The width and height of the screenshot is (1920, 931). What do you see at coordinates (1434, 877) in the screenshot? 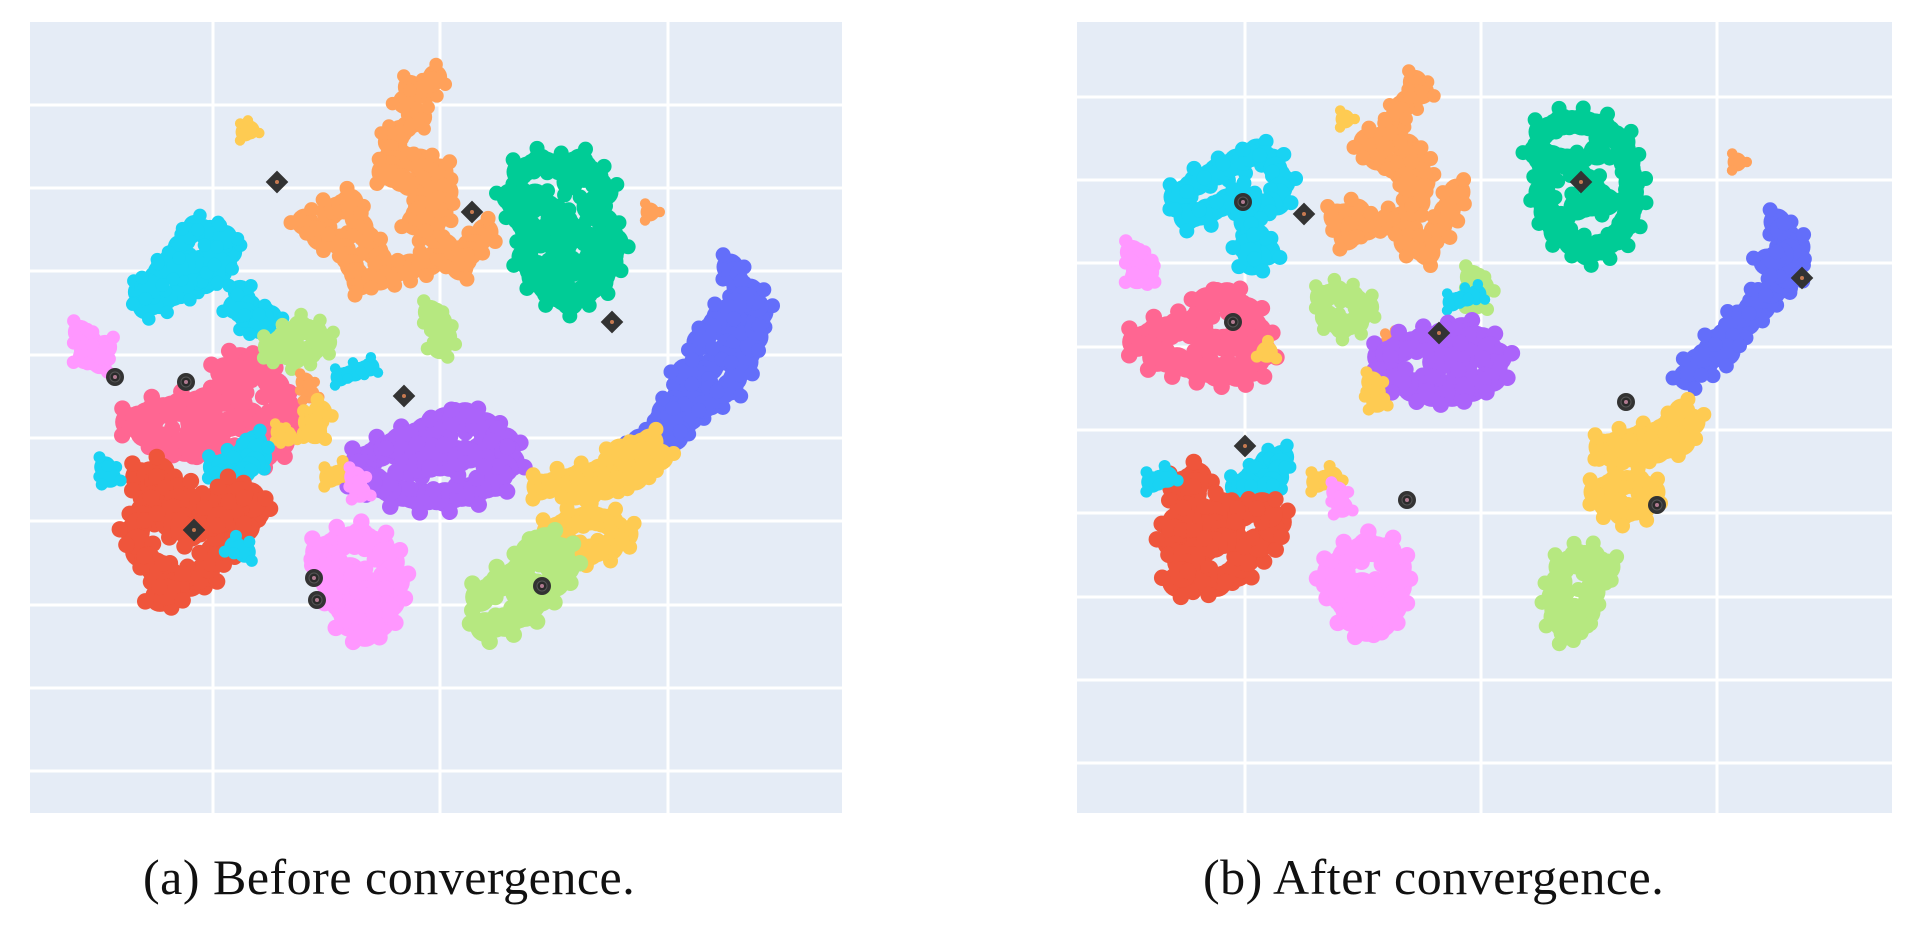
I see `caption-b: (b) After convergence.` at bounding box center [1434, 877].